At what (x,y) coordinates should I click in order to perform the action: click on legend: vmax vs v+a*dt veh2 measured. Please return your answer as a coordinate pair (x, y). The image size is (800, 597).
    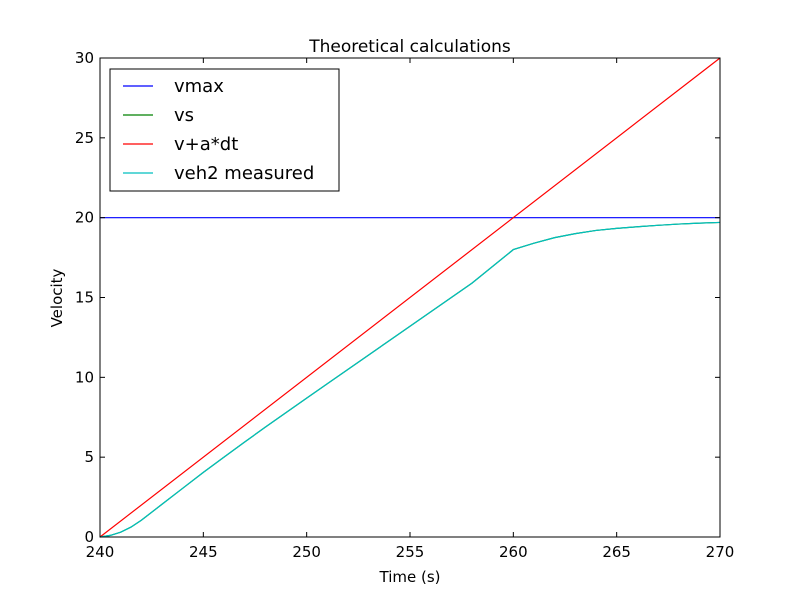
    Looking at the image, I should click on (224, 130).